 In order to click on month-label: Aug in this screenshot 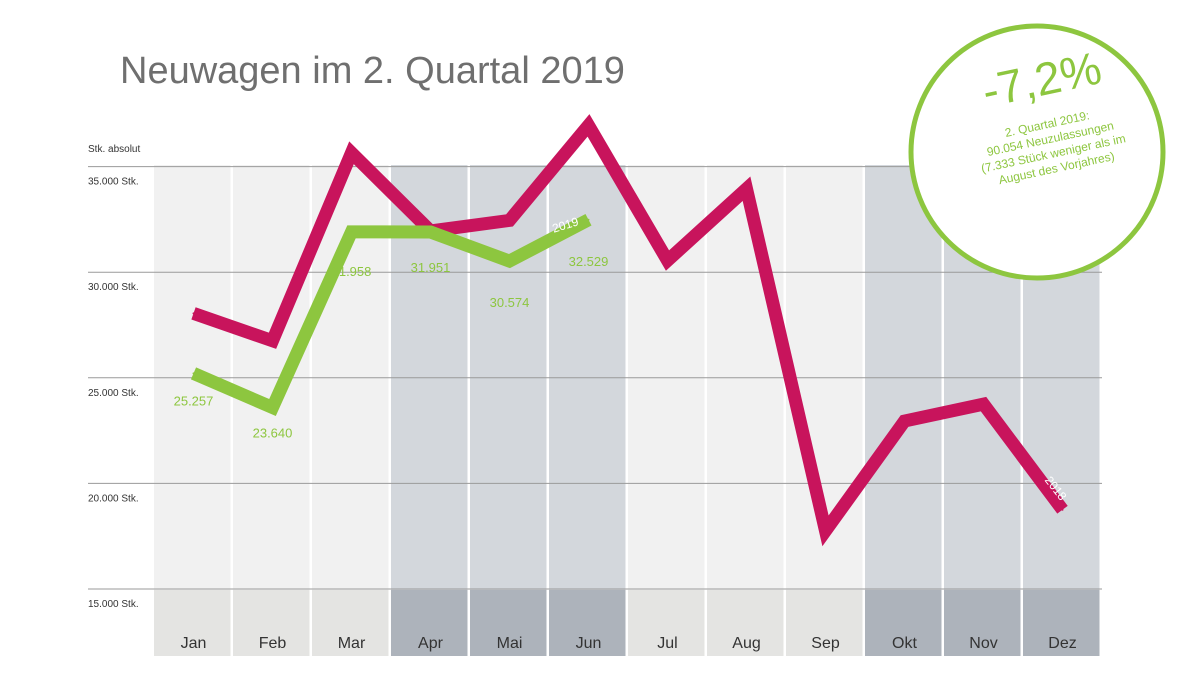, I will do `click(746, 643)`.